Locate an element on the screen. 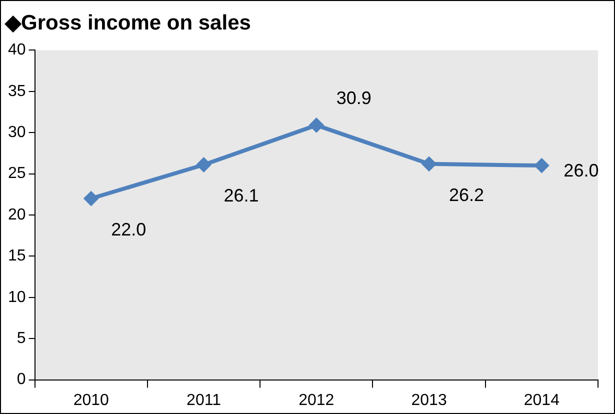 The image size is (615, 414). y-tick-label: 25 is located at coordinates (17, 173).